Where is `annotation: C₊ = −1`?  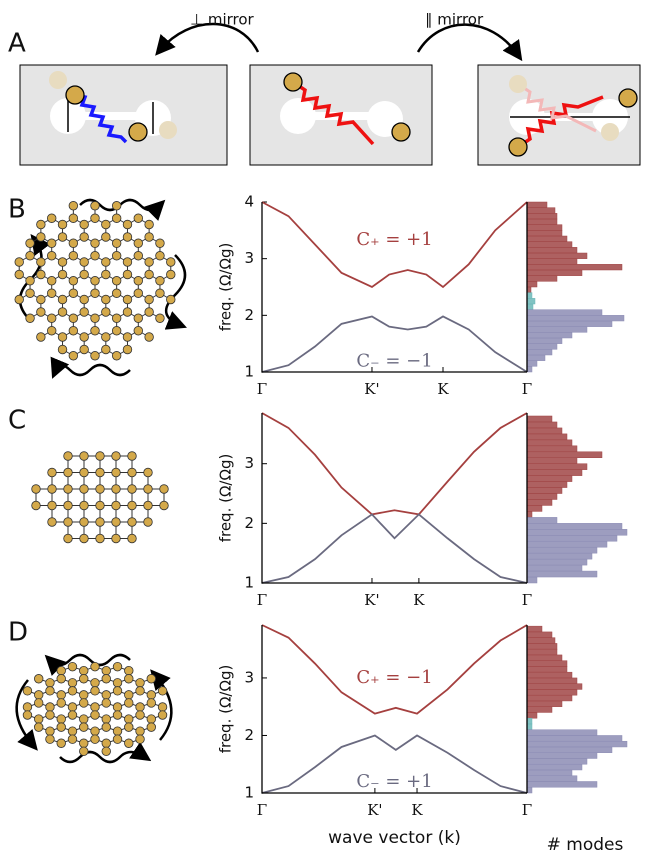
annotation: C₊ = −1 is located at coordinates (394, 677).